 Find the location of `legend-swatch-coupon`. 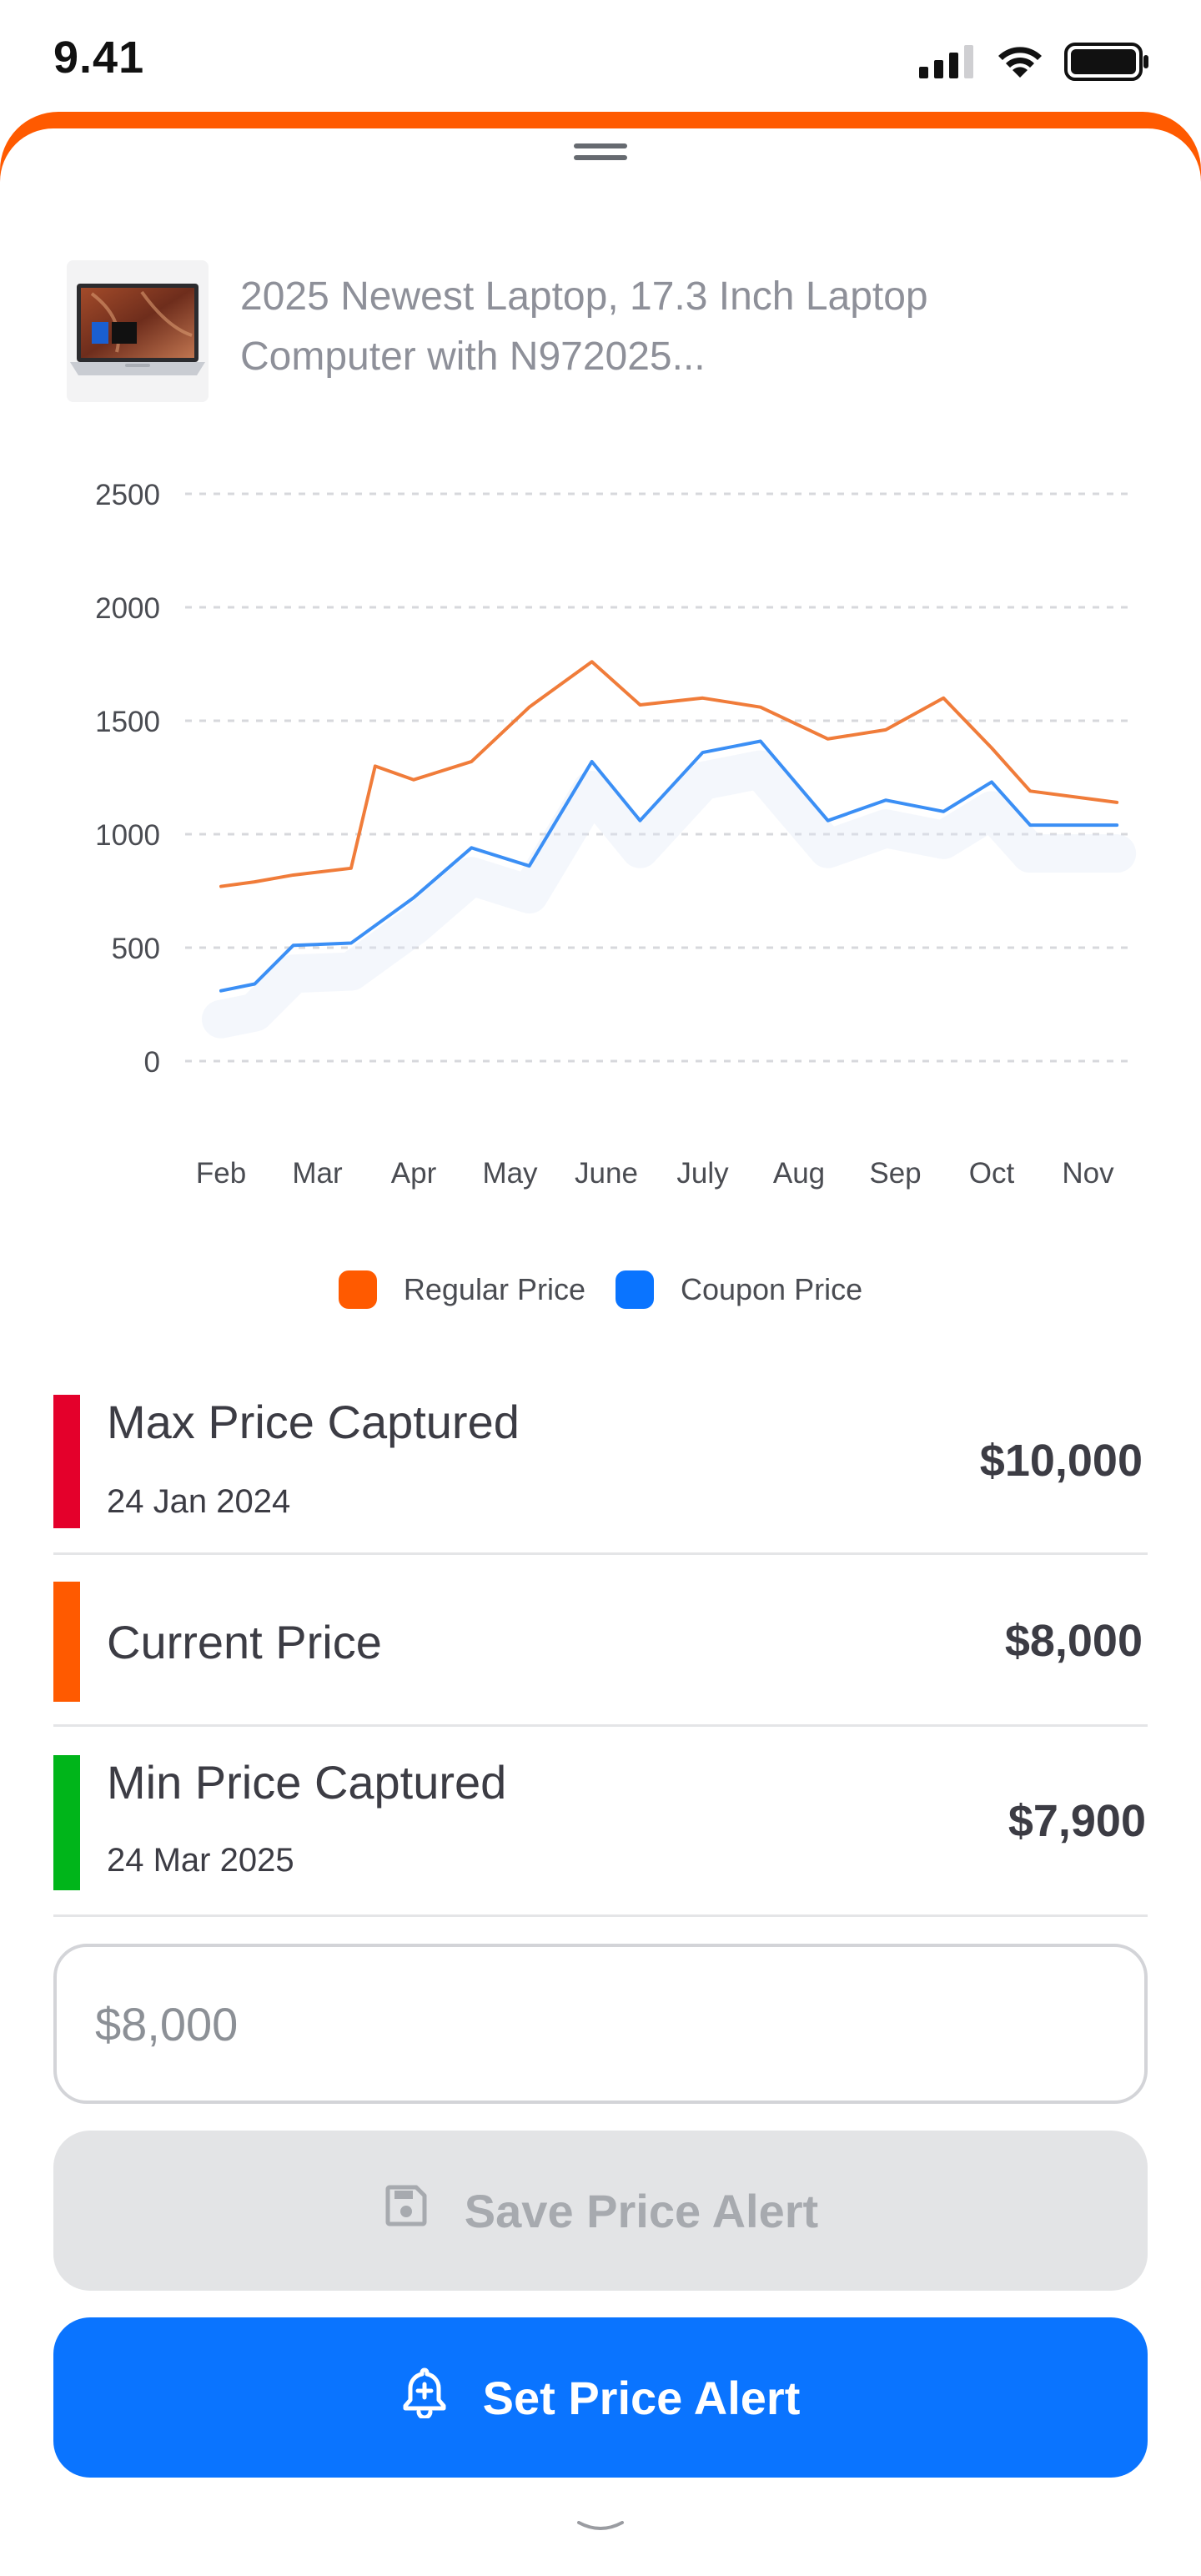

legend-swatch-coupon is located at coordinates (635, 1289).